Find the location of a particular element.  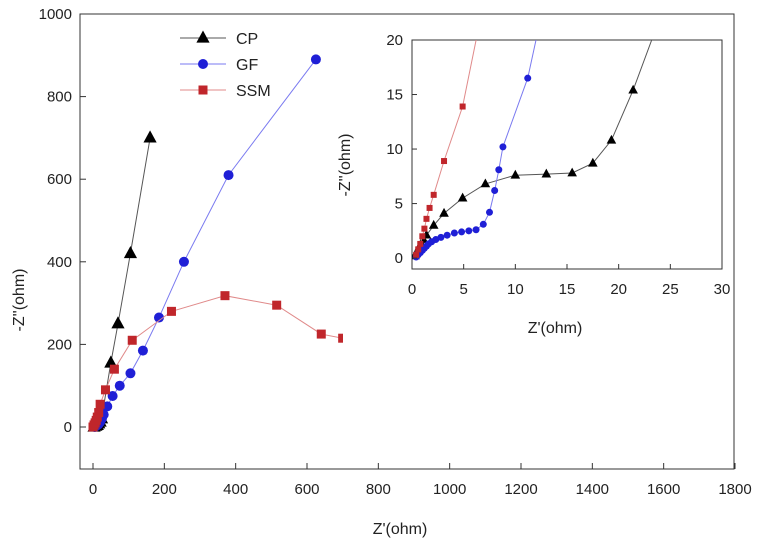

main-x-tick-label: 400 is located at coordinates (235, 489).